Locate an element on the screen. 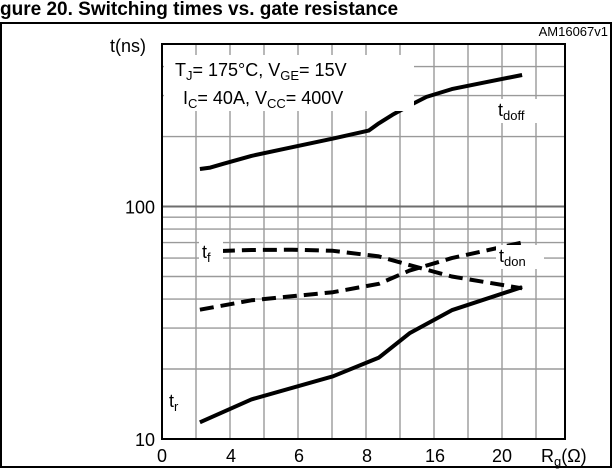 This screenshot has height=470, width=615. x-tick-label: 8 is located at coordinates (367, 456).